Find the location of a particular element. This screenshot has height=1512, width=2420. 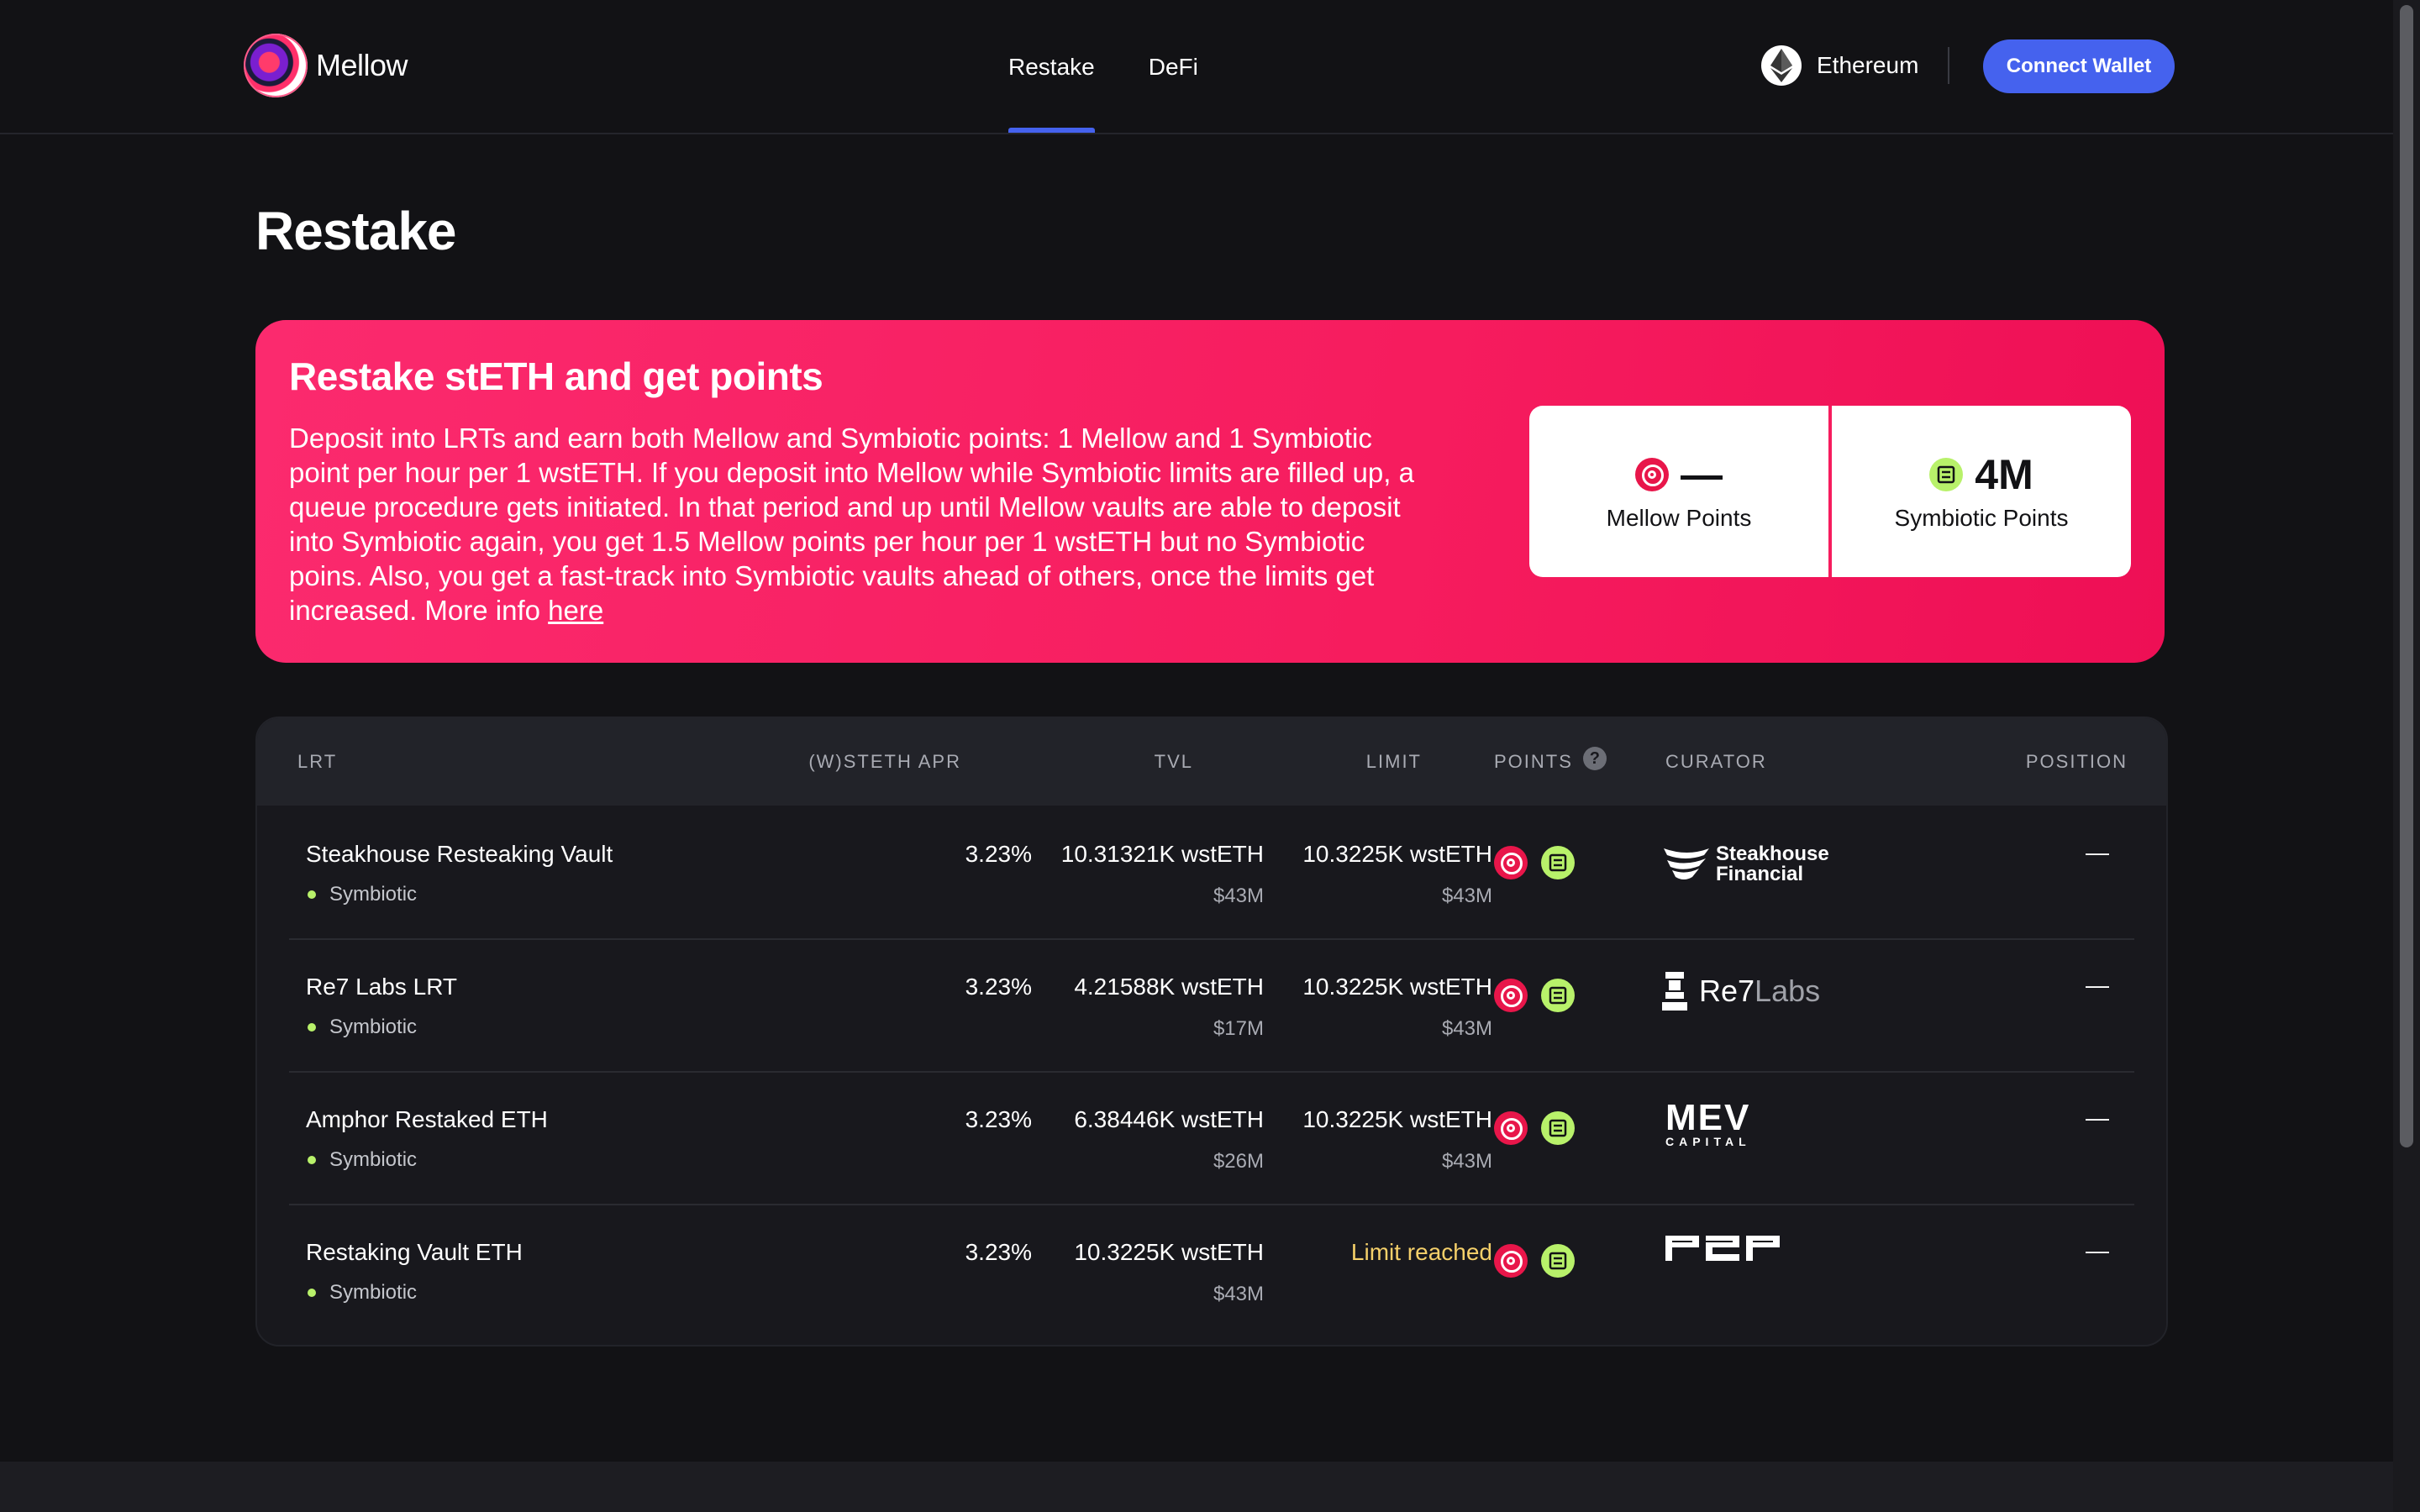

symbiotic-points-value: 4M is located at coordinates (2004, 474).